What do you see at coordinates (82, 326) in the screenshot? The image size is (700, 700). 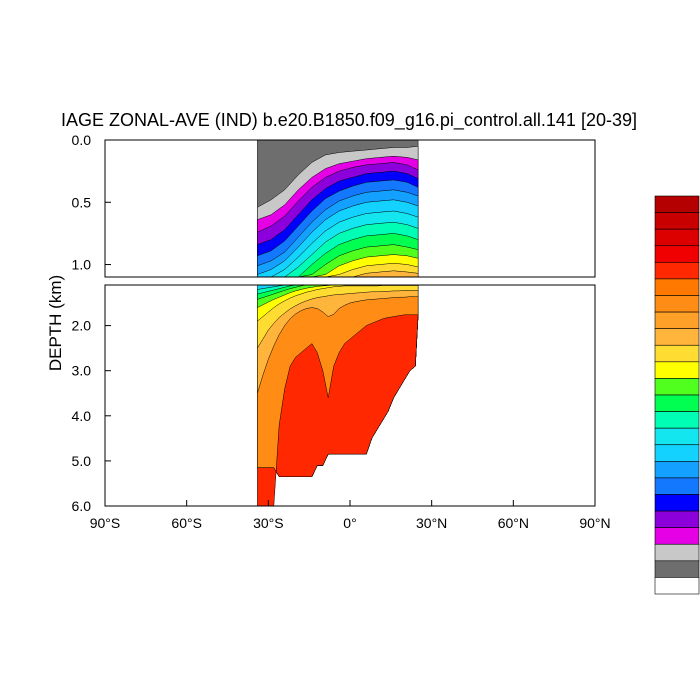 I see `y-tick-label-bottom-0: 2.0` at bounding box center [82, 326].